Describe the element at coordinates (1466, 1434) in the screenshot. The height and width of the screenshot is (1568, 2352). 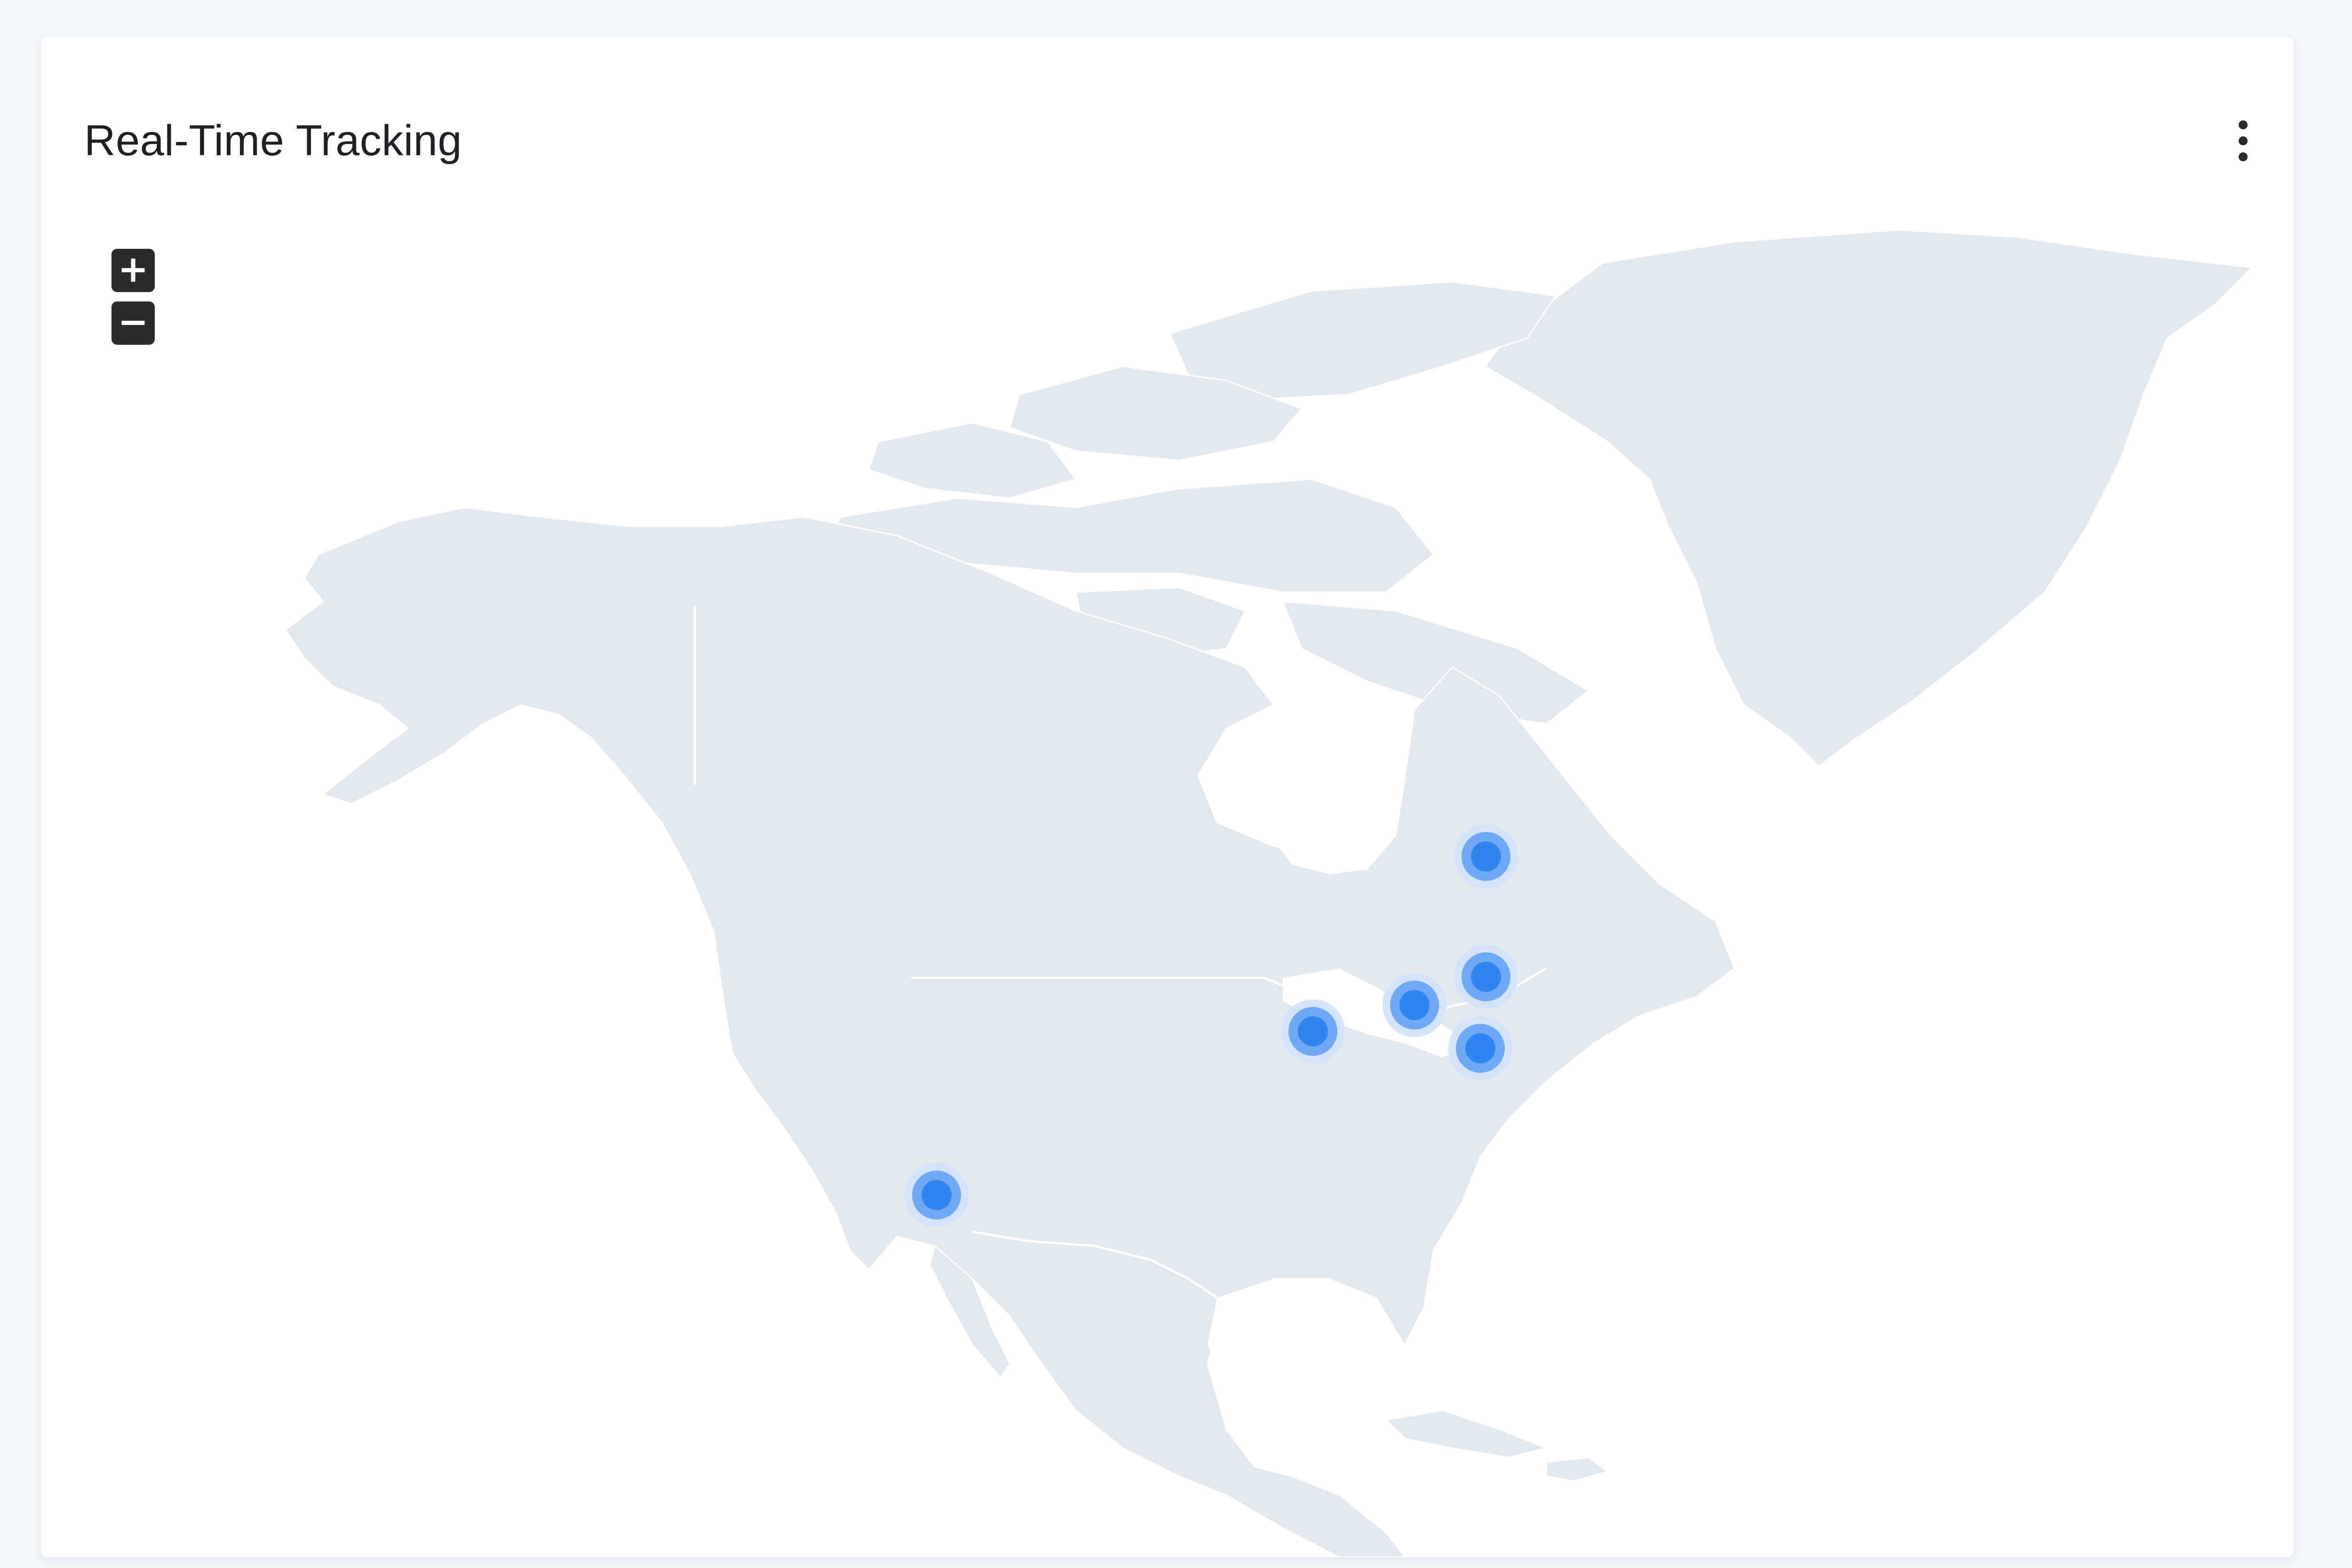
I see `cuba-shape` at that location.